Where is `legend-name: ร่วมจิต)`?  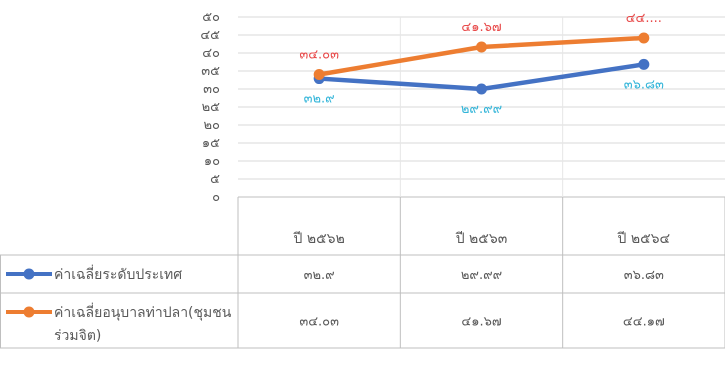
legend-name: ร่วมจิต) is located at coordinates (77, 336).